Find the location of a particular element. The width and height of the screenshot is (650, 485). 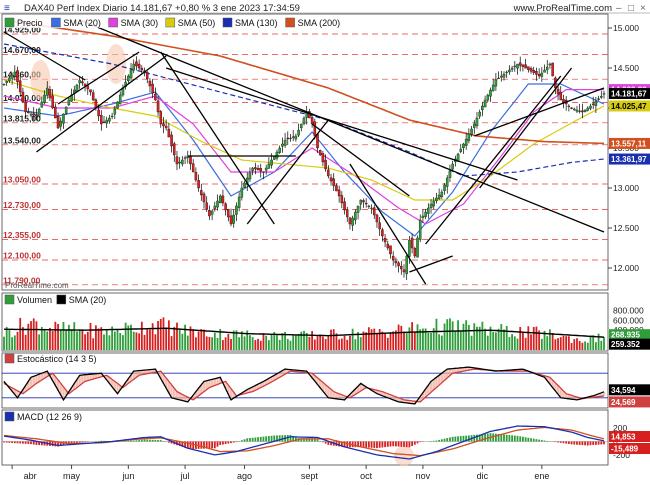

site-link: www.ProRealTime.com is located at coordinates (562, 8).